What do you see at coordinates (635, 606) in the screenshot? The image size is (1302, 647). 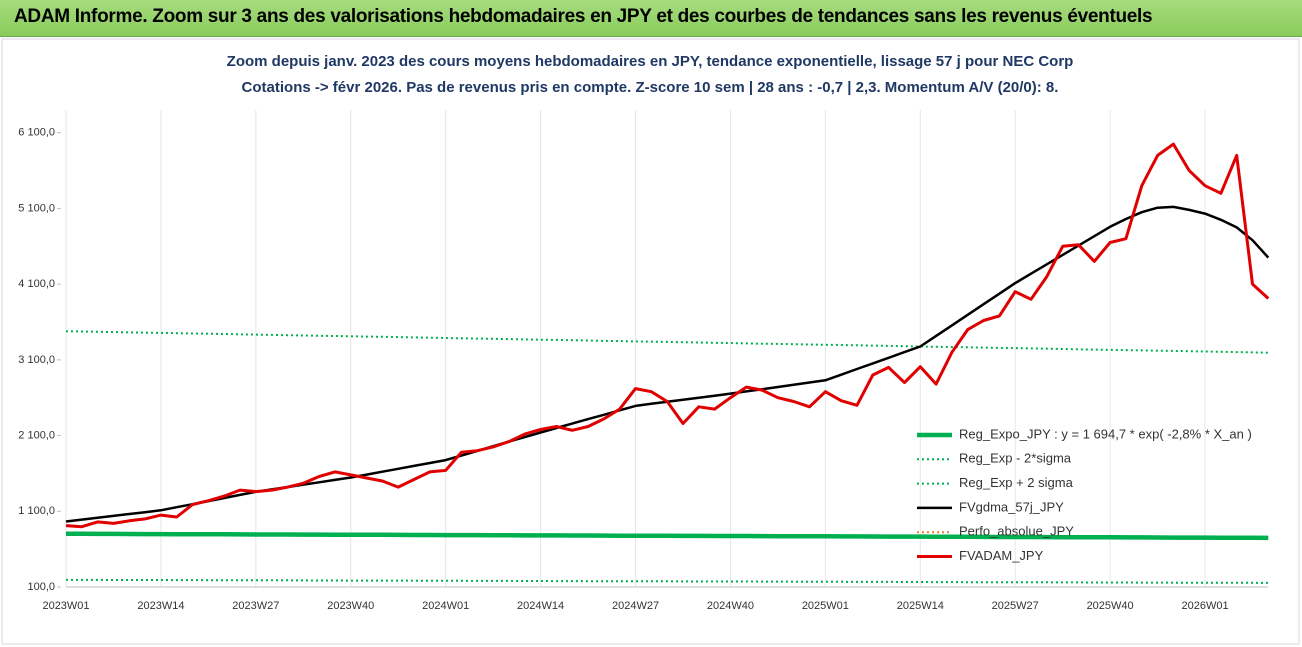 I see `x-tick-label: 2024W27` at bounding box center [635, 606].